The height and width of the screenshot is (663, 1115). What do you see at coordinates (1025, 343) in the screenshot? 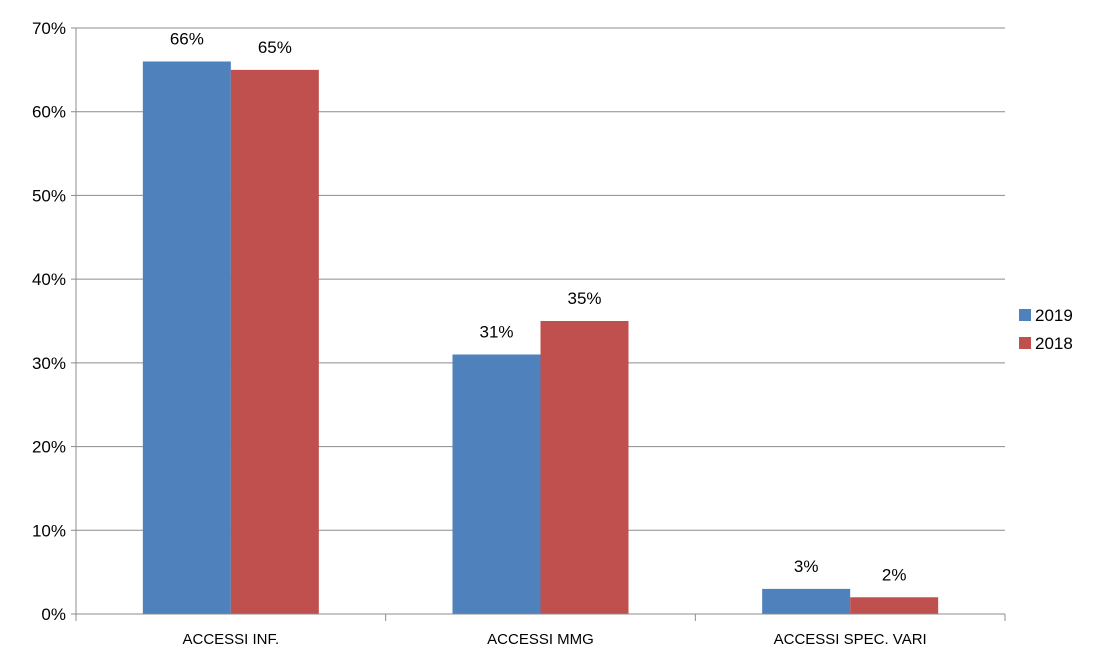
I see `legend-swatch-2018` at bounding box center [1025, 343].